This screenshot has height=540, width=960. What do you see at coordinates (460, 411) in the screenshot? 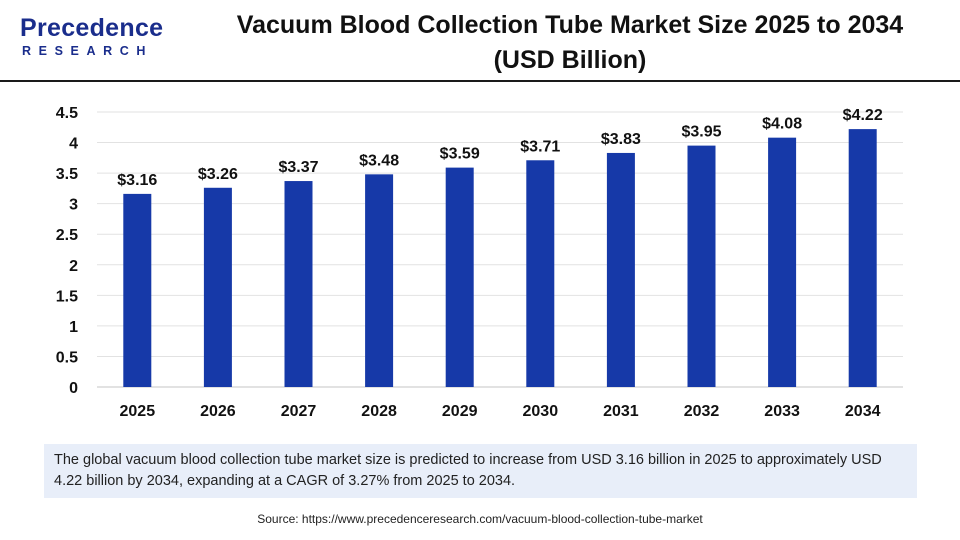
I see `x-tick-label: 2029` at bounding box center [460, 411].